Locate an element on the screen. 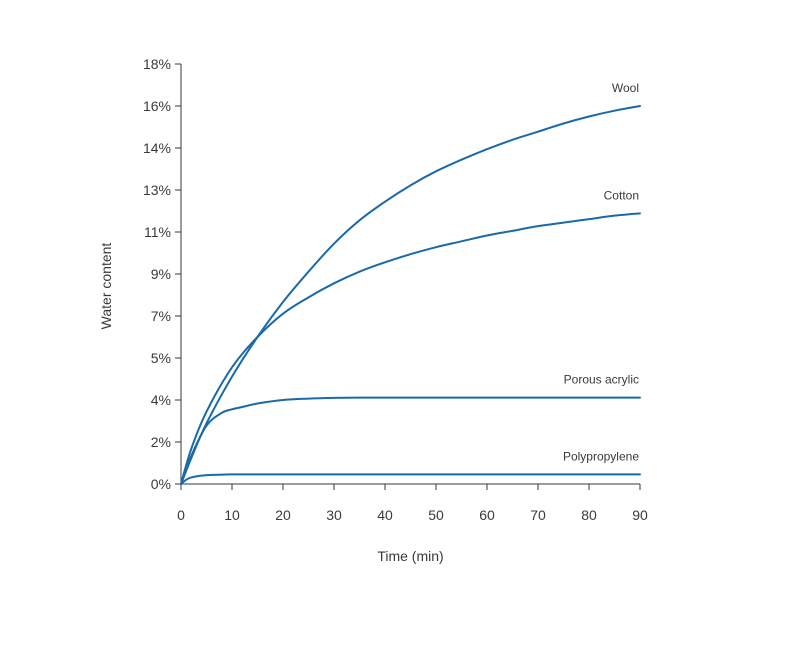  x-tick-label: 0 is located at coordinates (181, 515).